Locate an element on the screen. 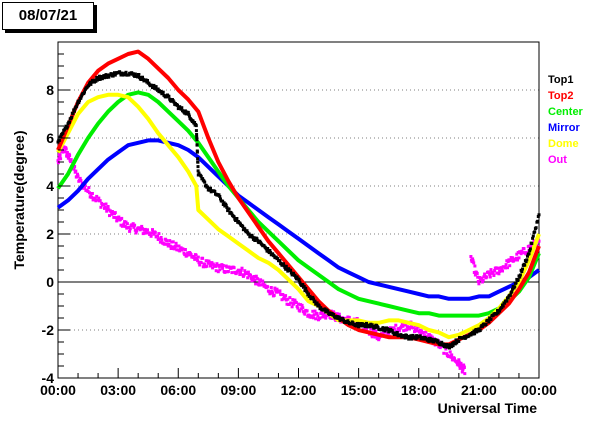 The height and width of the screenshot is (422, 596). y-tick-label: 4 is located at coordinates (50, 186).